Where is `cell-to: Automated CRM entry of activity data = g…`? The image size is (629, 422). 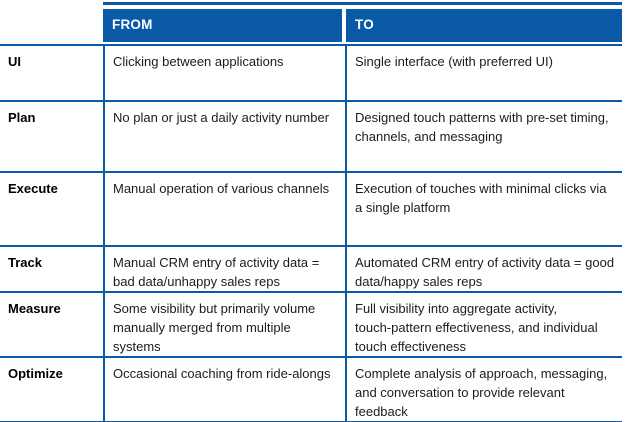
cell-to: Automated CRM entry of activity data = g… is located at coordinates (483, 269).